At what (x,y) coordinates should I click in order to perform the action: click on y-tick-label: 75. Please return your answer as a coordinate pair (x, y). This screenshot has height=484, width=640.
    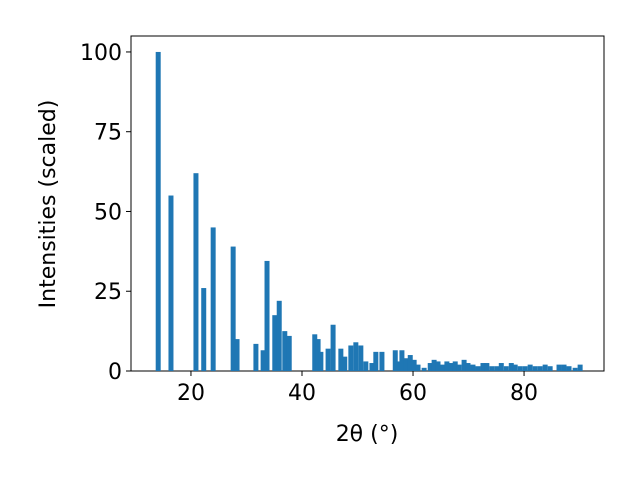
    Looking at the image, I should click on (108, 133).